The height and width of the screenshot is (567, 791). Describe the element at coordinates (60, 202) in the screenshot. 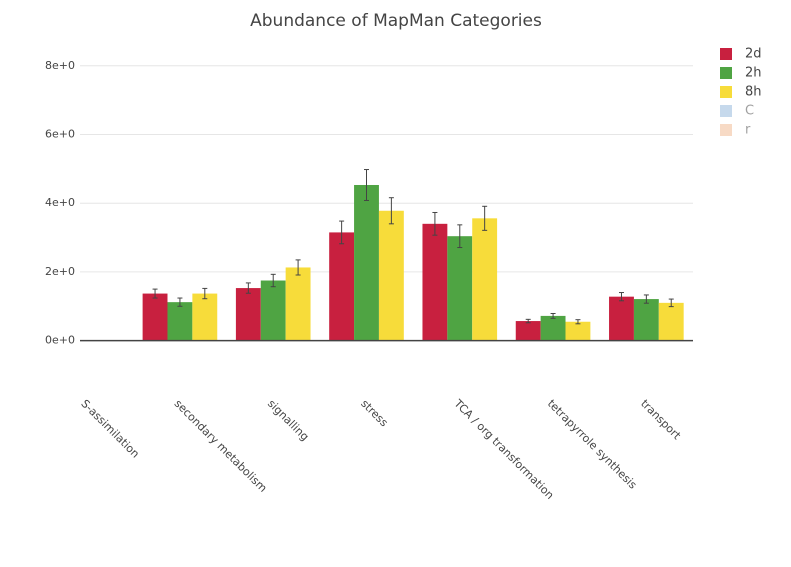

I see `y-tick-label: 4e+0` at that location.